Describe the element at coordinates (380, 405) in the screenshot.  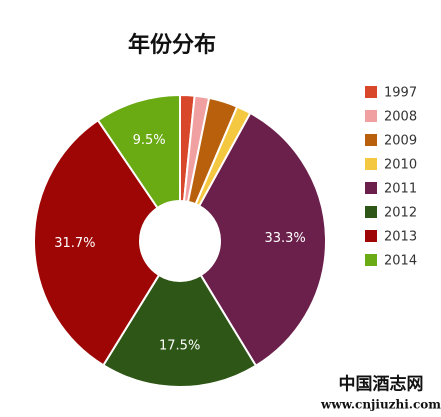
I see `watermark-url: www.cnjiuzhi.com` at that location.